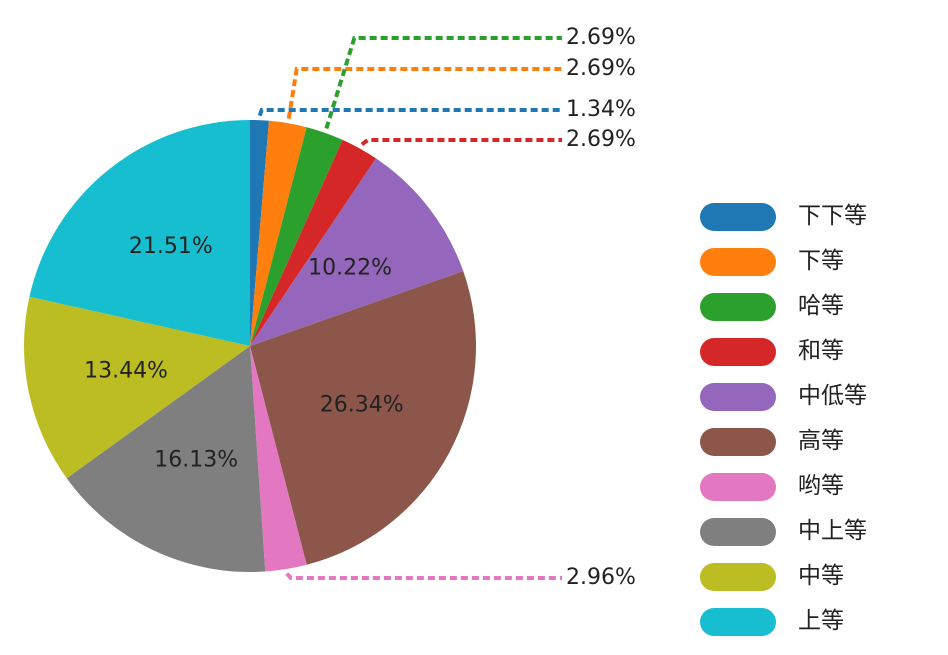 The image size is (948, 655). I want to click on legend-label: 和等, so click(821, 351).